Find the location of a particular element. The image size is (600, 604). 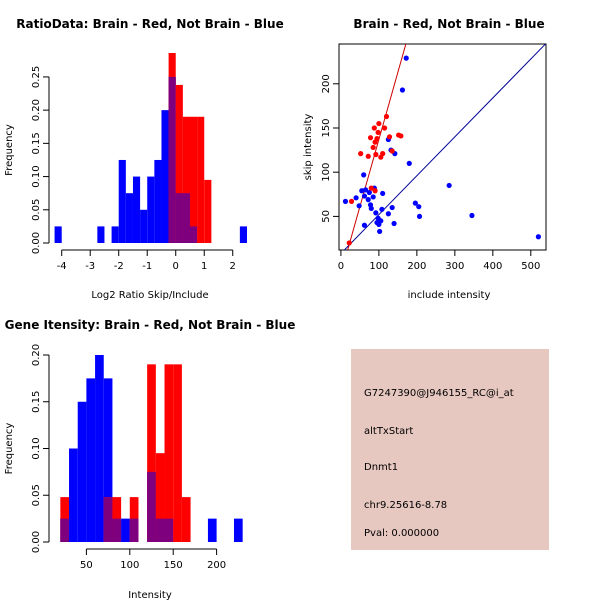

y-tick-label: 100 is located at coordinates (326, 172).